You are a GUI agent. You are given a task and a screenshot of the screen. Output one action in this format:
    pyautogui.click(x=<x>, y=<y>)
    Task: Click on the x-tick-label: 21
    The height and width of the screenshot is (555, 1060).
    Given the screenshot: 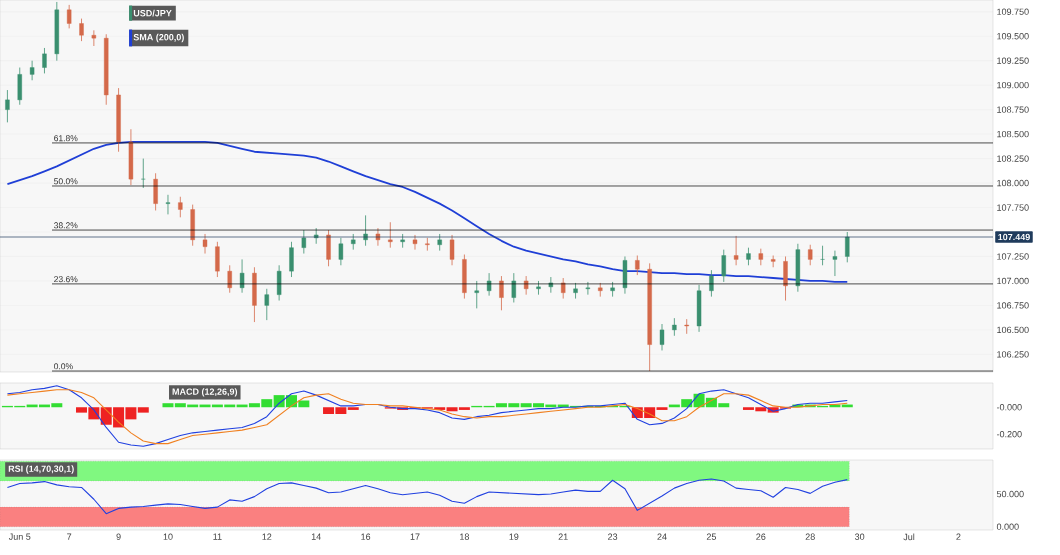 What is the action you would take?
    pyautogui.click(x=563, y=536)
    